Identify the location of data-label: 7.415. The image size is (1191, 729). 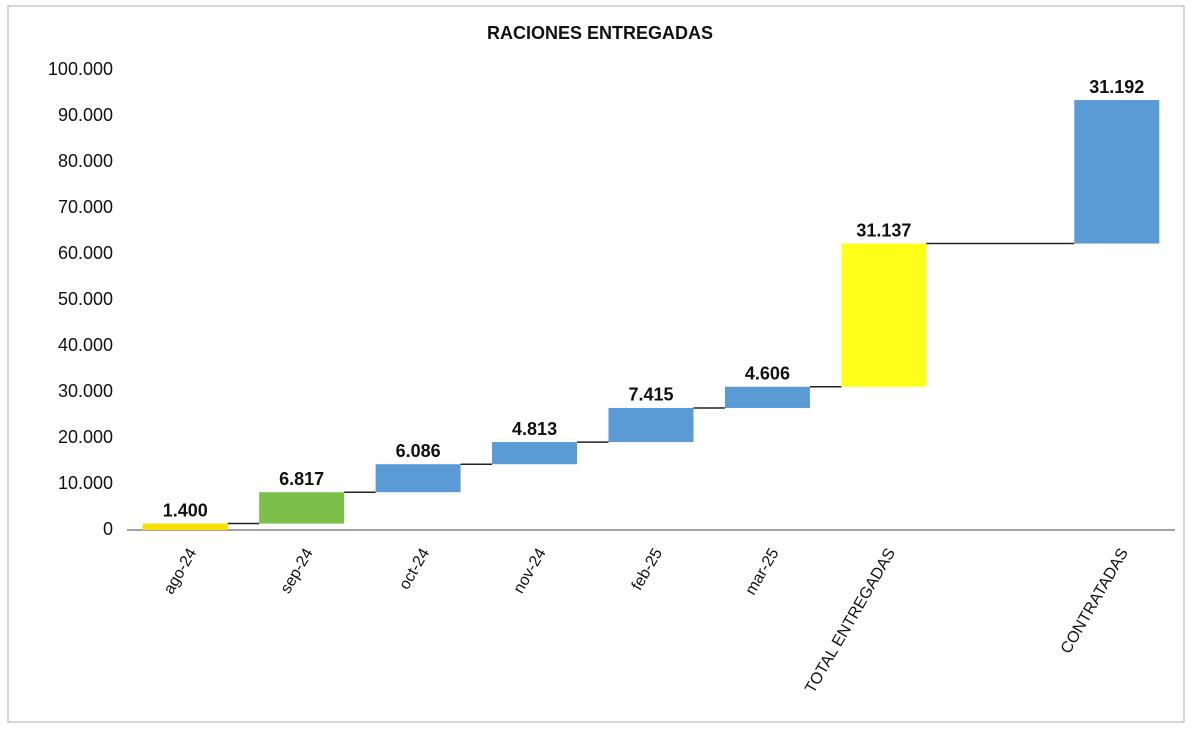
(650, 395).